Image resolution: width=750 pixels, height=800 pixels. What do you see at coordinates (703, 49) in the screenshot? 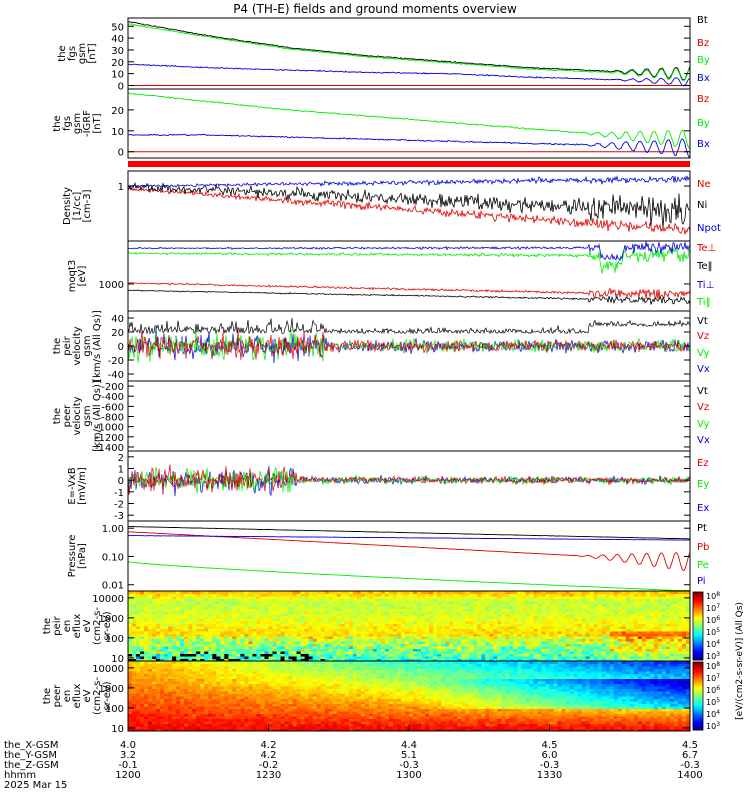
I see `legend: Bt Bz By Bx` at bounding box center [703, 49].